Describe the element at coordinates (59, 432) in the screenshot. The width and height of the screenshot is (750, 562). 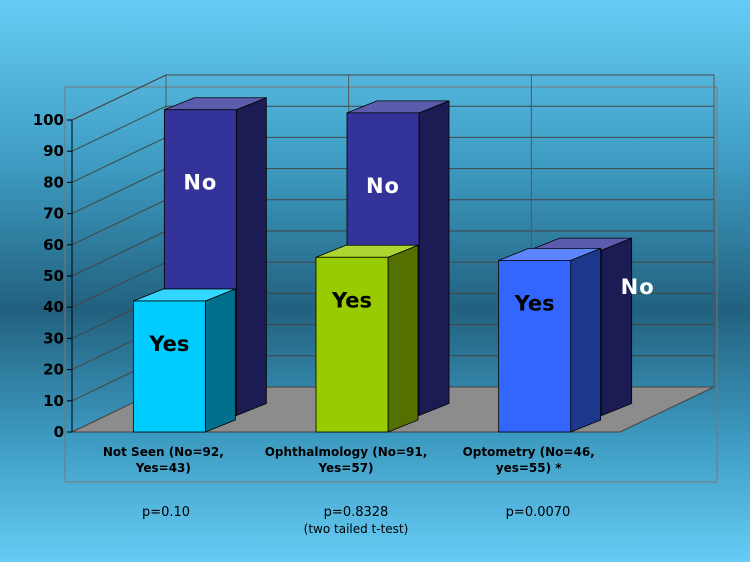
I see `y-tick-label: 0` at that location.